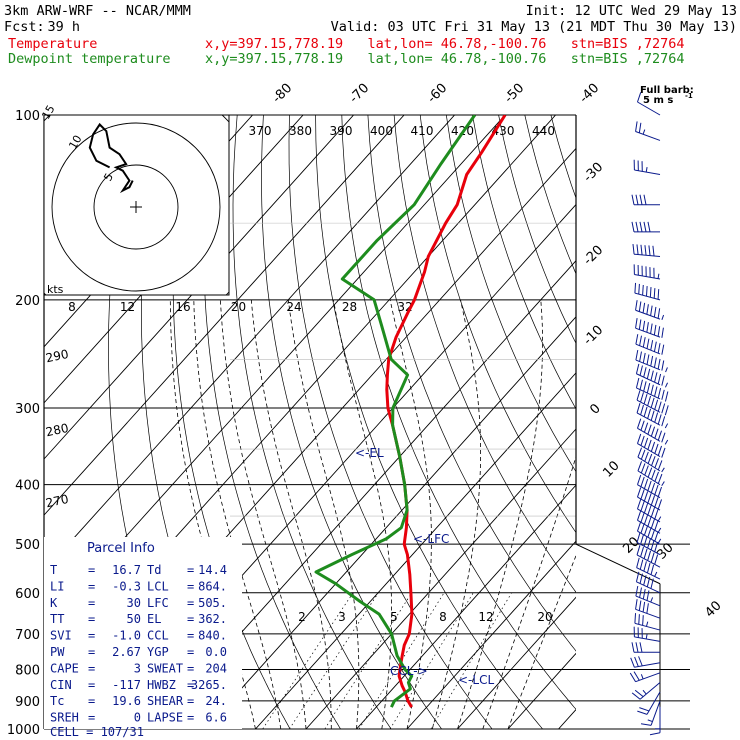  Describe the element at coordinates (293, 307) in the screenshot. I see `theta-e-label: 24` at that location.